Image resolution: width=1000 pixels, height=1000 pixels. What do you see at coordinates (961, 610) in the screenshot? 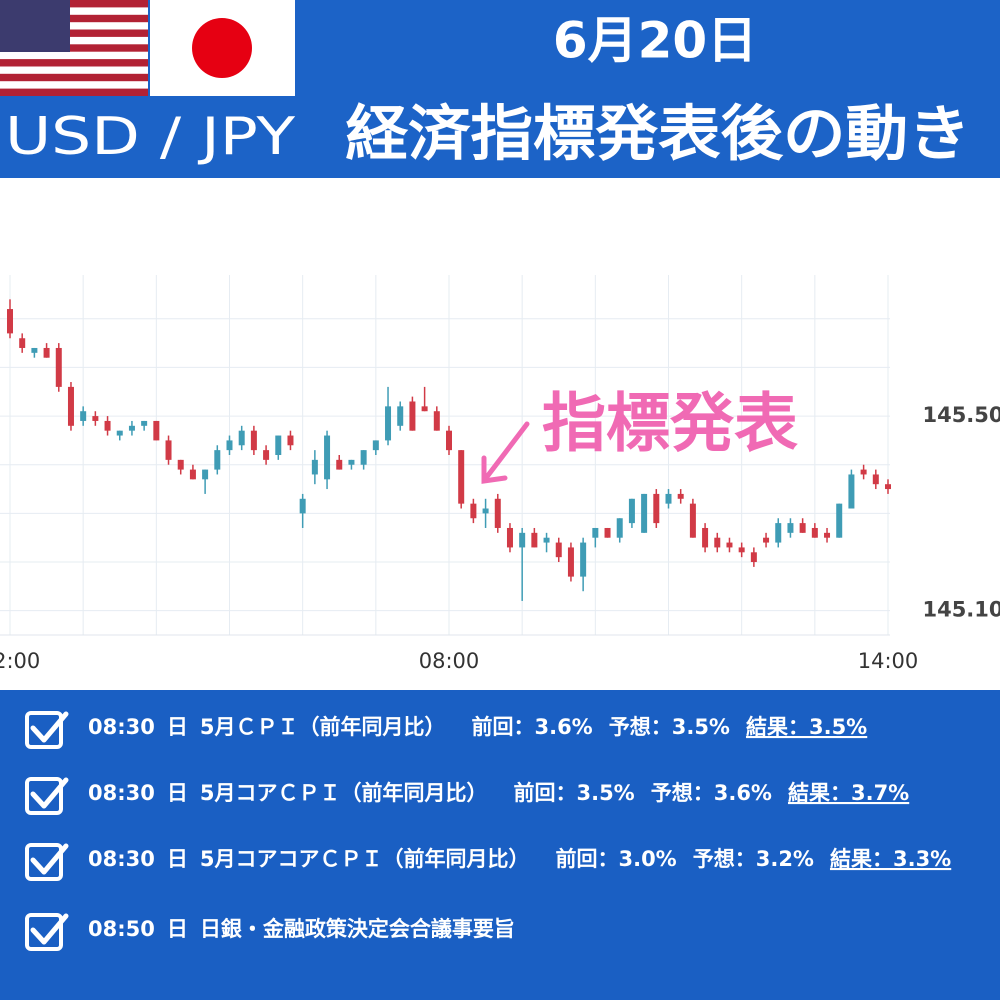
I see `y-tick-label: 145.10` at bounding box center [961, 610].